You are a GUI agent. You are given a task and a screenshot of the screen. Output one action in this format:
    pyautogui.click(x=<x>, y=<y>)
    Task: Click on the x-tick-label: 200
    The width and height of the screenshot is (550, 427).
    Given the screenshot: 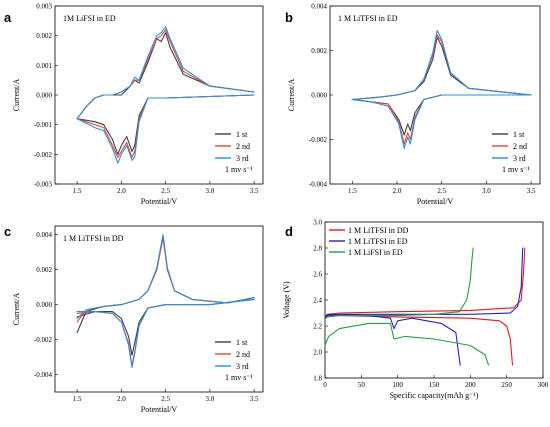 What is the action you would take?
    pyautogui.click(x=470, y=385)
    